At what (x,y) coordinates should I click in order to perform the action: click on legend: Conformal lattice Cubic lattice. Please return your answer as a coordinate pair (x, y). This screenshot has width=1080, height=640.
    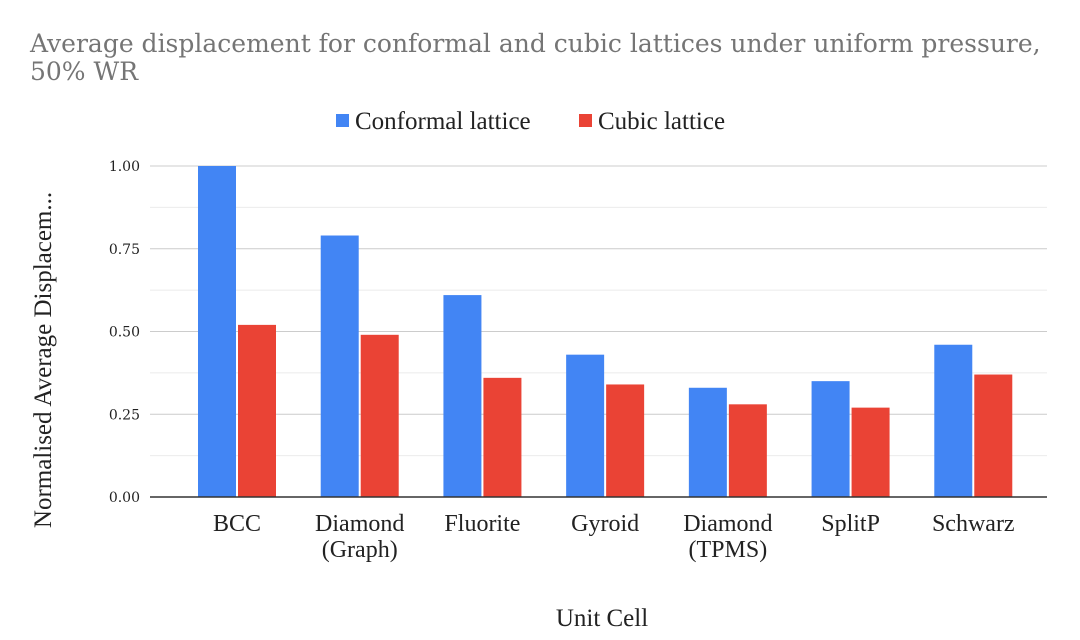
    Looking at the image, I should click on (530, 121).